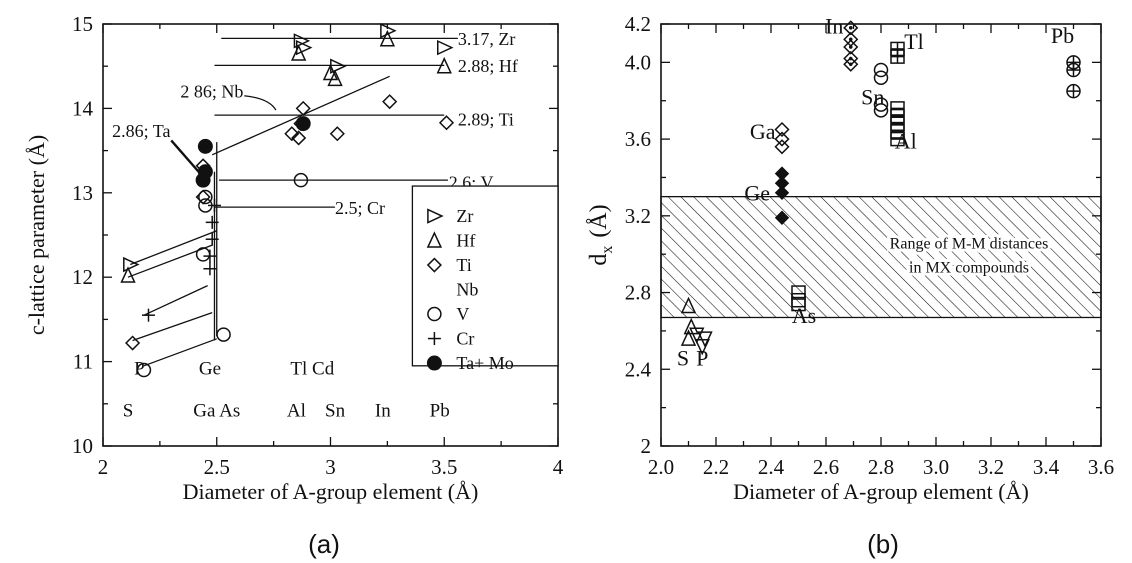  I want to click on chart-a-y-tick-label: 13, so click(82, 193).